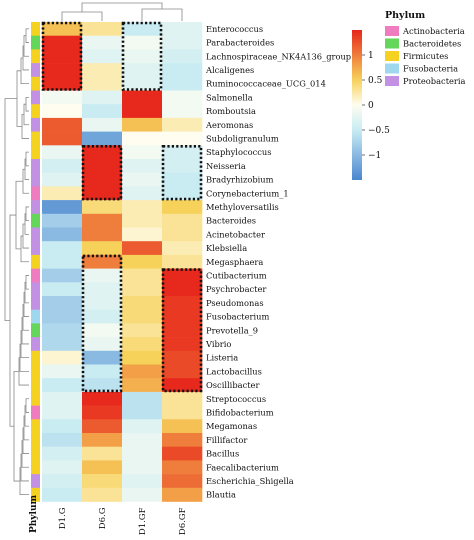  I want to click on row-label: Psychrobacter, so click(236, 289).